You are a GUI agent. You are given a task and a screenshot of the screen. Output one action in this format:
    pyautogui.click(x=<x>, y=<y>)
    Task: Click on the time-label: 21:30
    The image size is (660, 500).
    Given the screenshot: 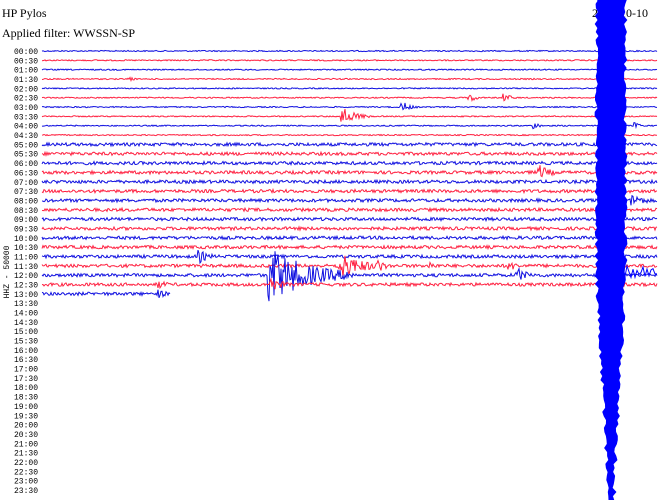 What is the action you would take?
    pyautogui.click(x=26, y=454)
    